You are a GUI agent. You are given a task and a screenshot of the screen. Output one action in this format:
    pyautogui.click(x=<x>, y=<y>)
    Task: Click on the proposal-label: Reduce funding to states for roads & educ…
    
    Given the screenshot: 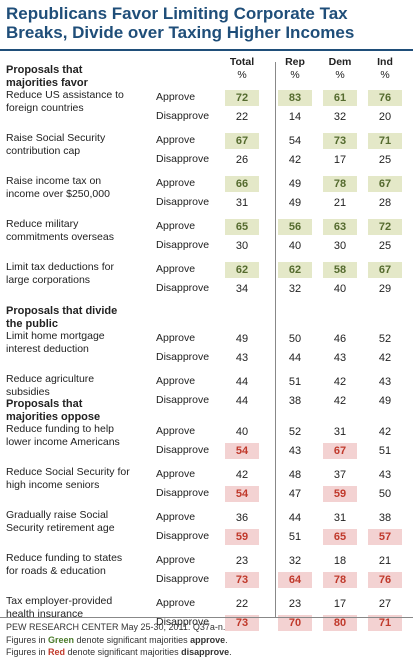 What is the action you would take?
    pyautogui.click(x=80, y=564)
    